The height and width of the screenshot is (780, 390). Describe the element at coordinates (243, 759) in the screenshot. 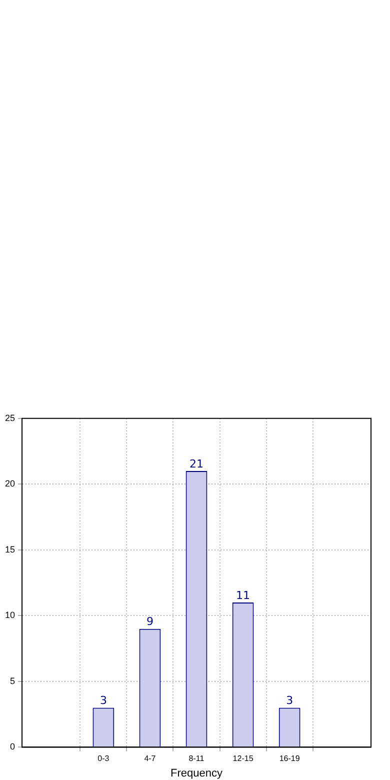

I see `x-tick-label: 12-15` at that location.